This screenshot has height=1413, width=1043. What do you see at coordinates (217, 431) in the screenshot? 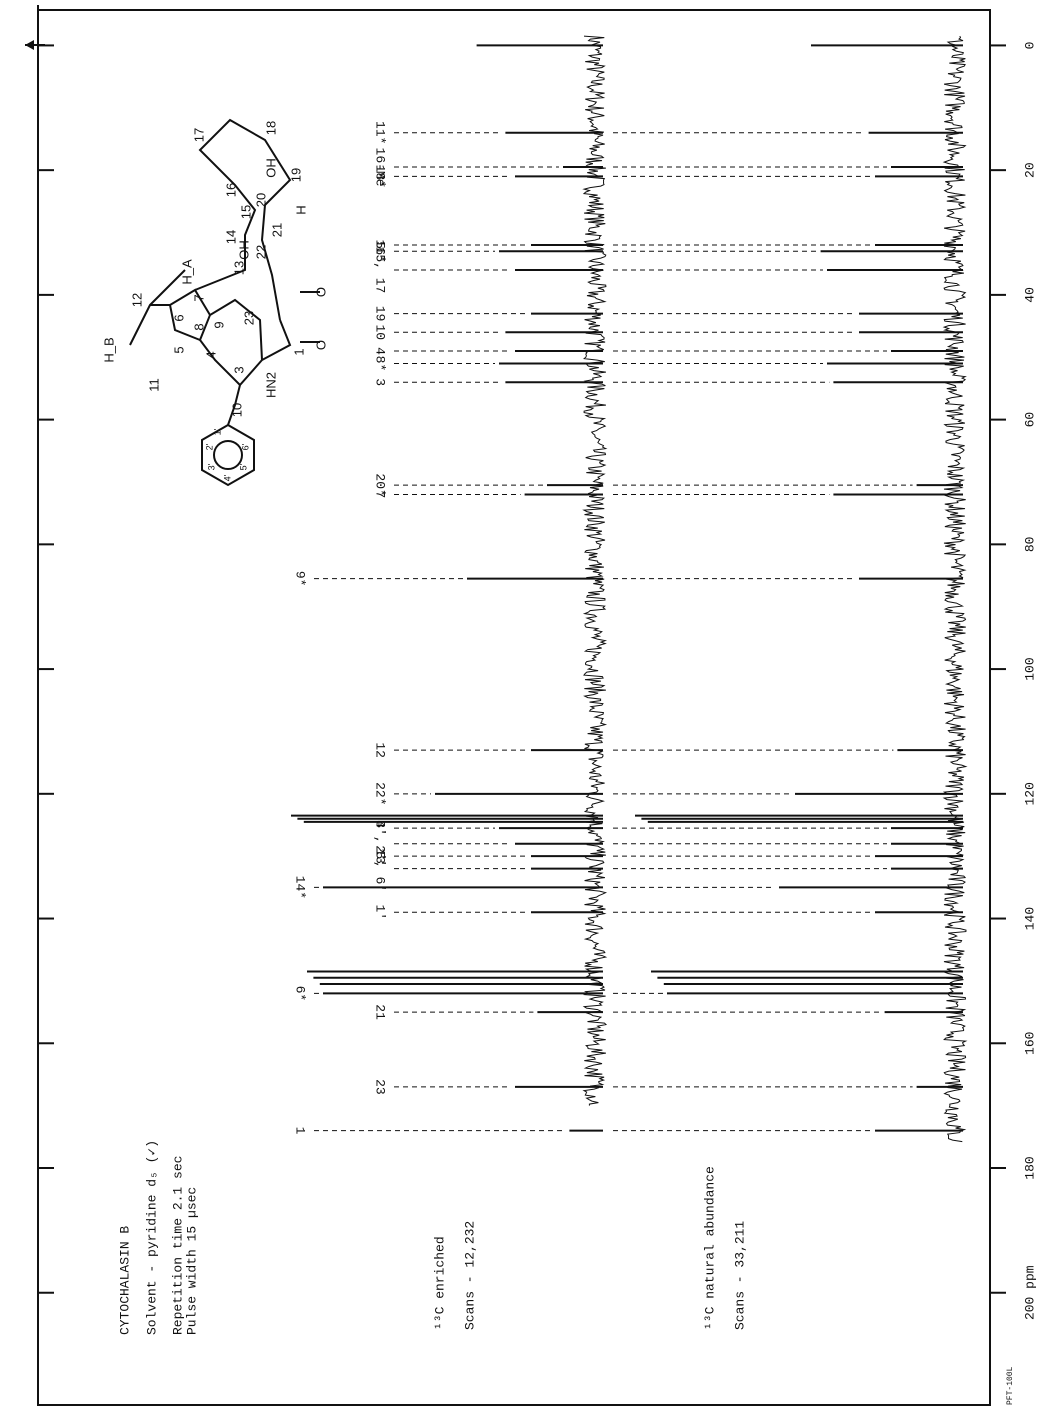
I see `atom-label: 1'` at bounding box center [217, 431].